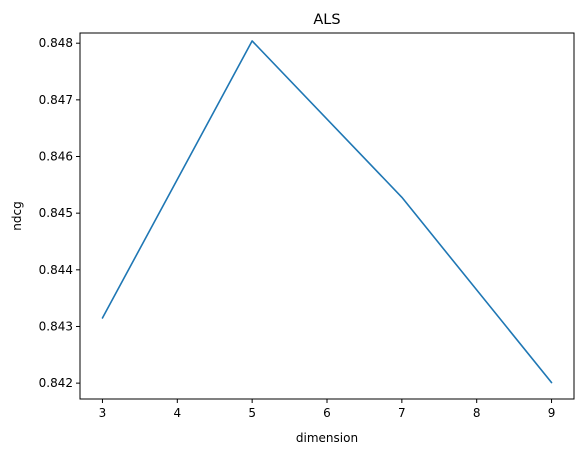 The image size is (584, 455). I want to click on y-tick-label: 0.842, so click(56, 383).